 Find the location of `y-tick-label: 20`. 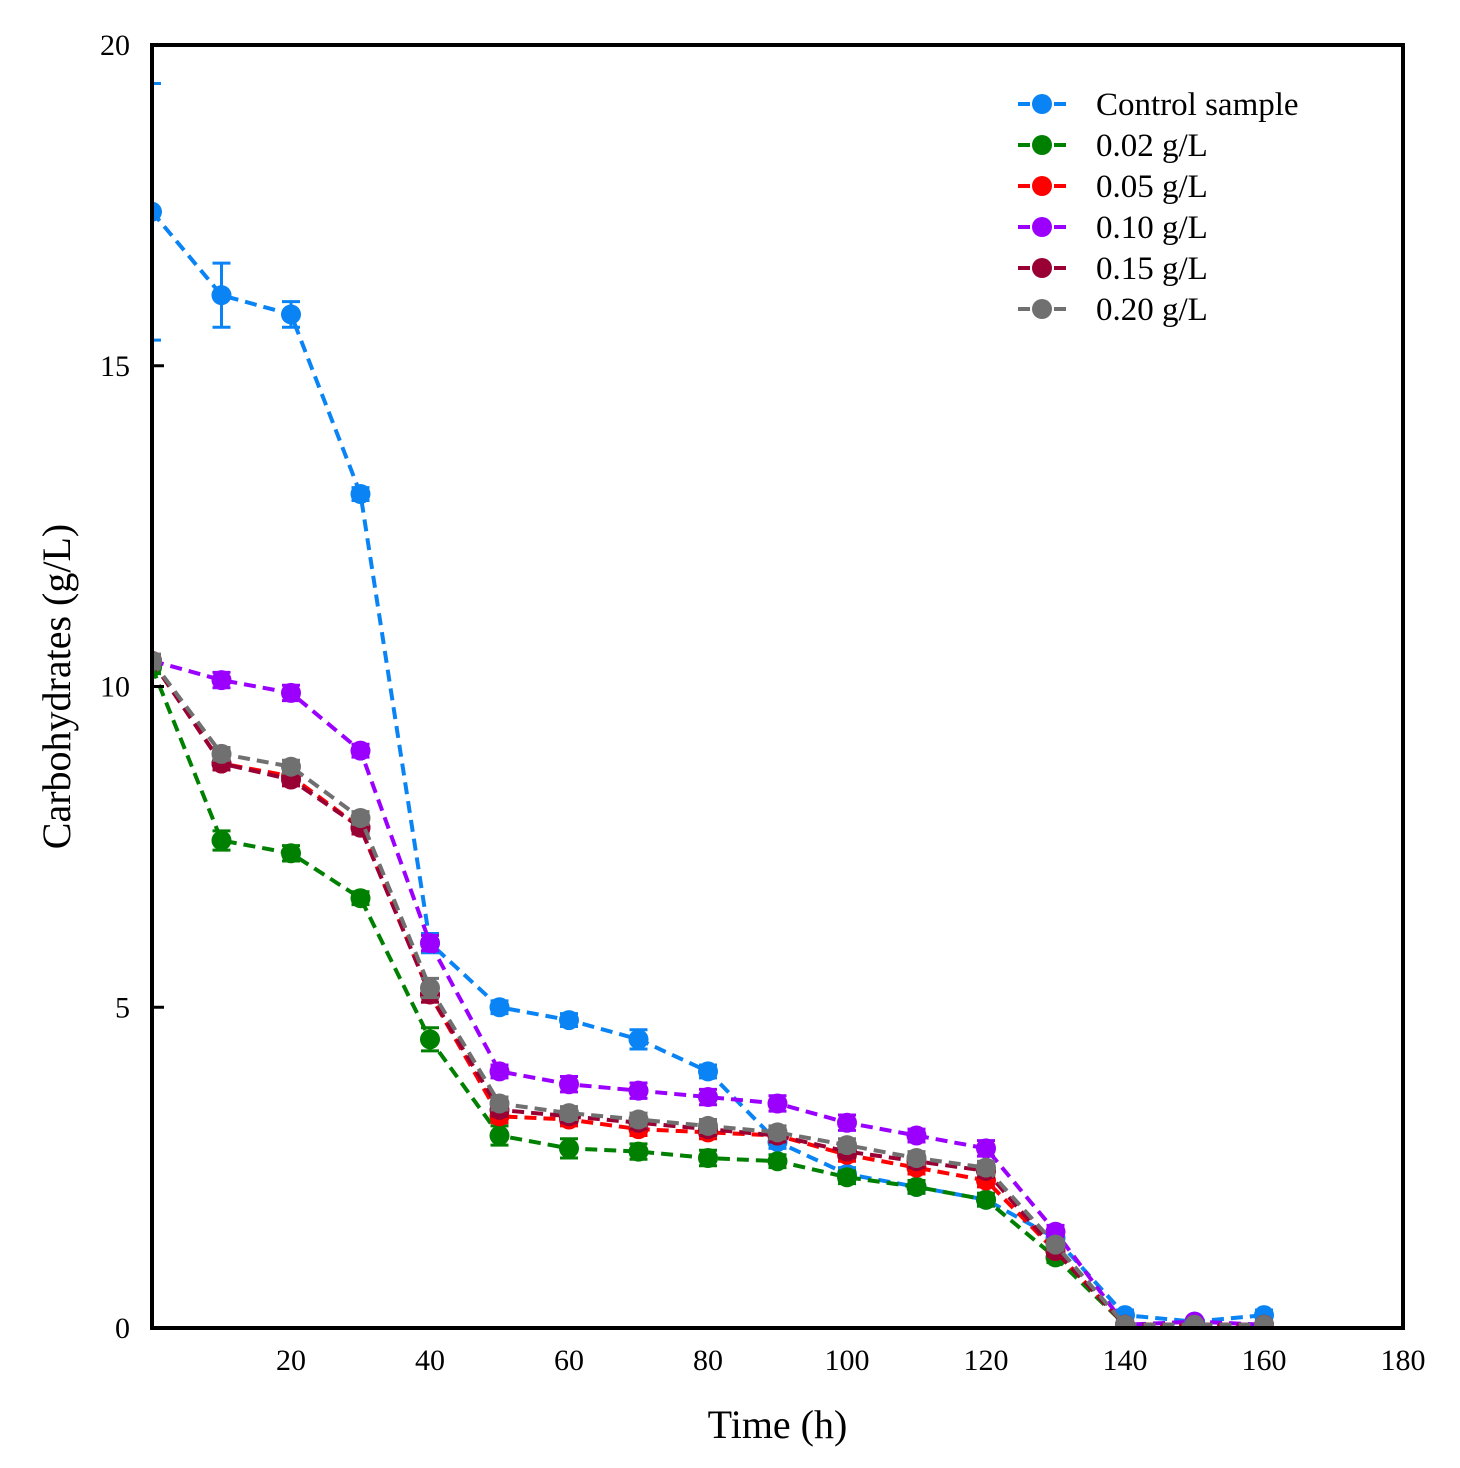

y-tick-label: 20 is located at coordinates (115, 45).